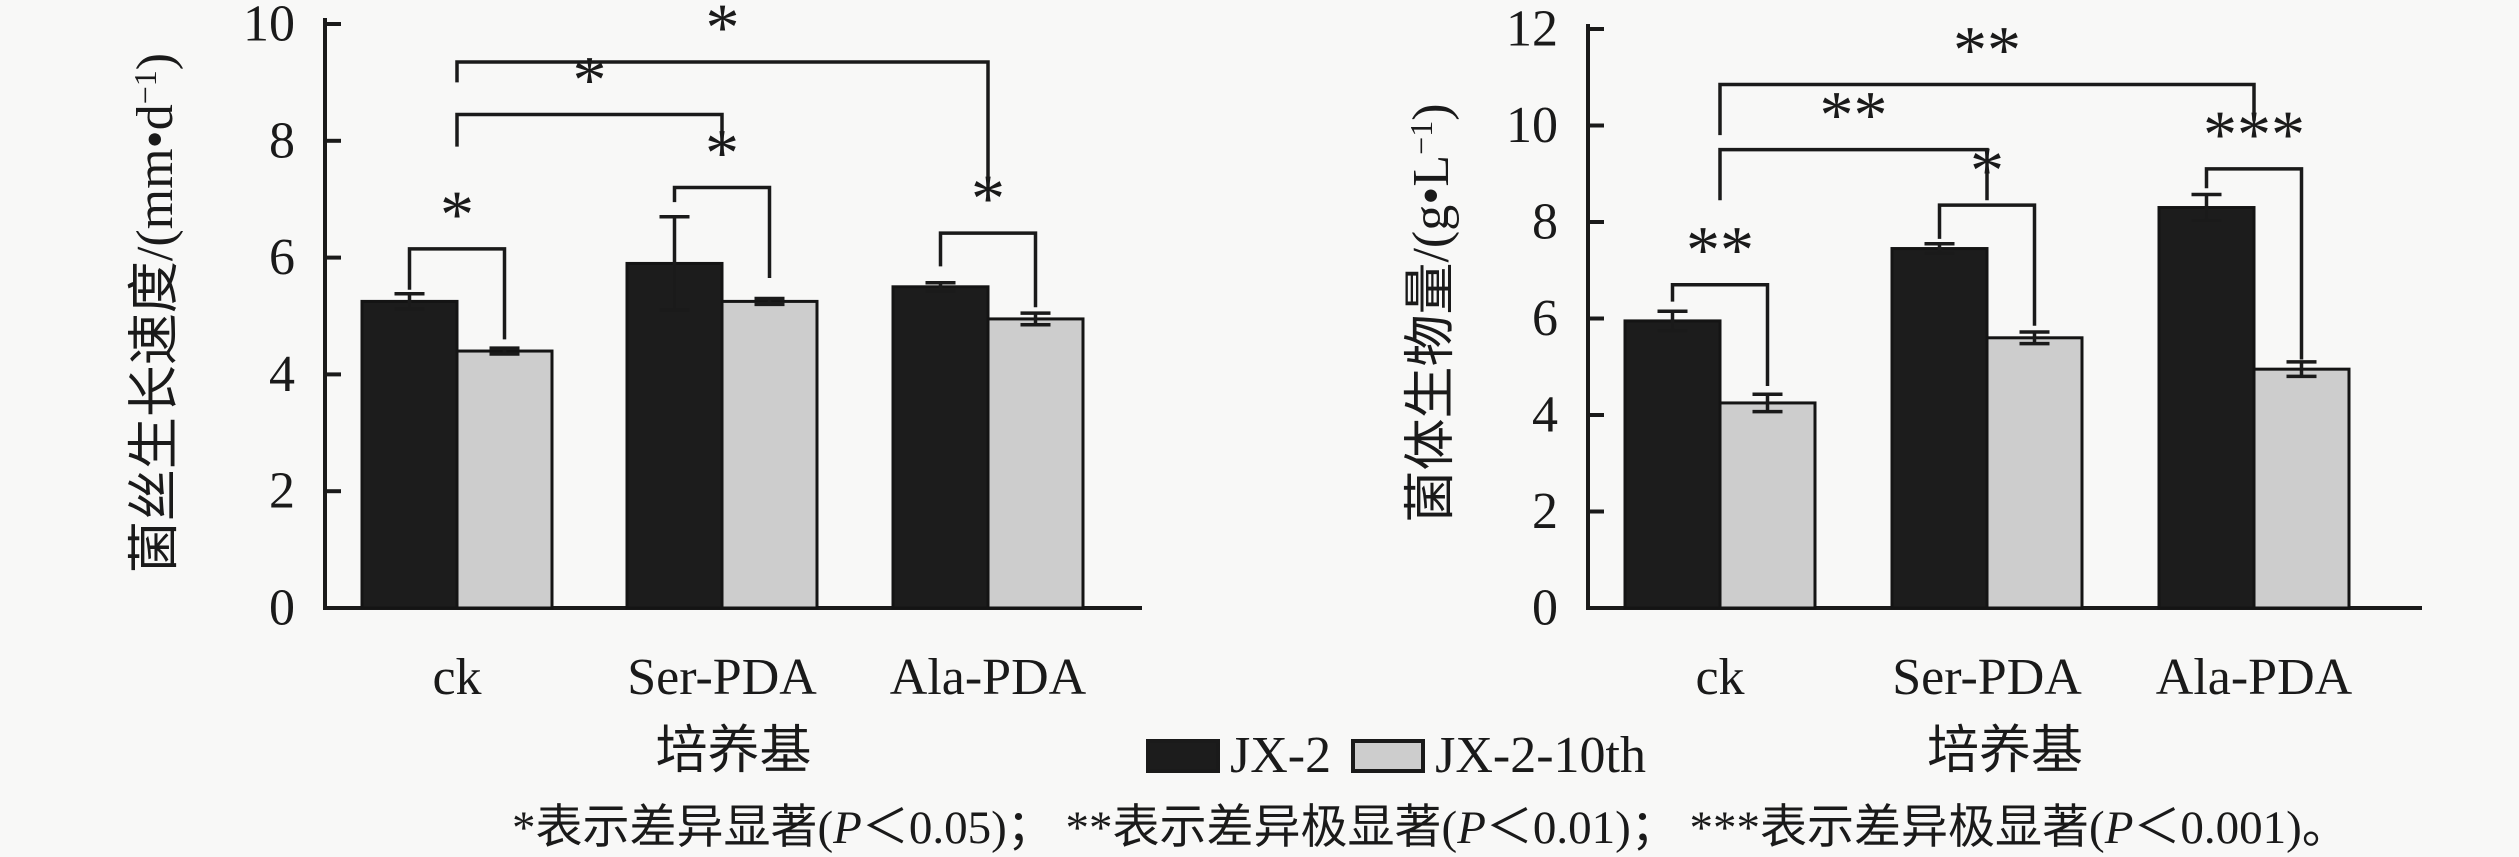 The width and height of the screenshot is (2519, 857). What do you see at coordinates (1431, 312) in the screenshot?
I see `y-axis-label: 菌体生物量/(g•L−1)` at bounding box center [1431, 312].